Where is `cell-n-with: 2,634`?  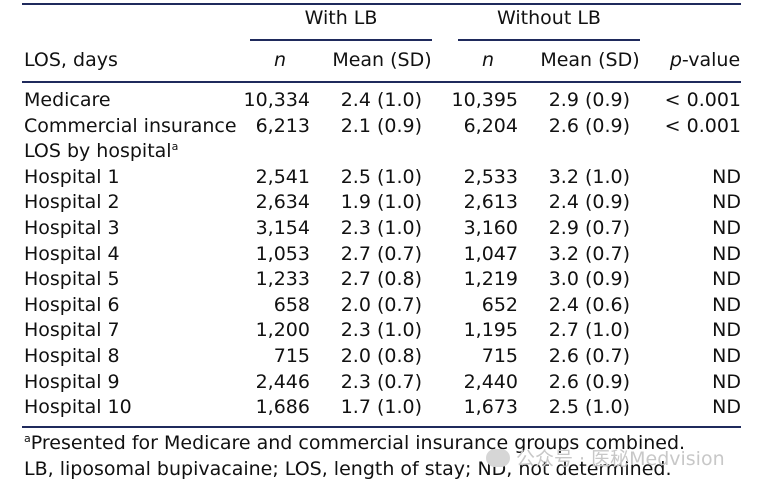 cell-n-with: 2,634 is located at coordinates (282, 202).